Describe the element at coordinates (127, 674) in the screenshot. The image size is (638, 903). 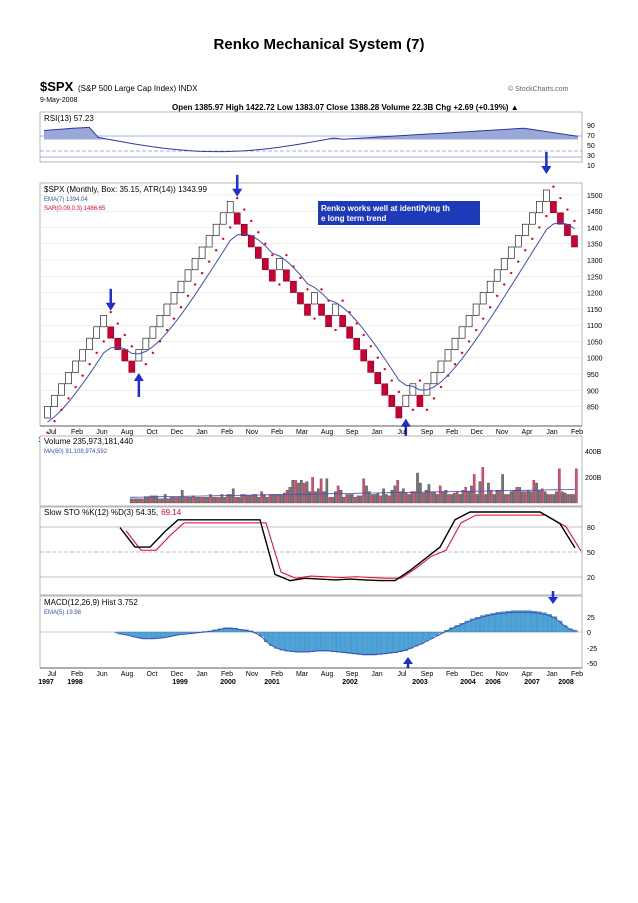
I see `x-tick-month: Aug` at that location.